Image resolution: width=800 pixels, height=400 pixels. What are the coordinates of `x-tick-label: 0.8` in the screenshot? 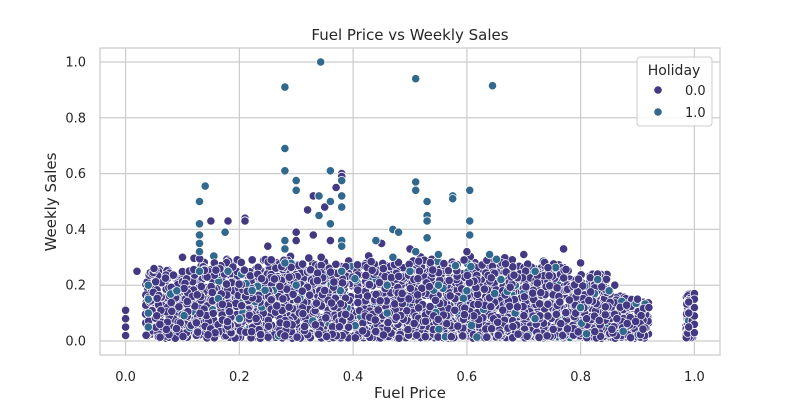 It's located at (580, 377).